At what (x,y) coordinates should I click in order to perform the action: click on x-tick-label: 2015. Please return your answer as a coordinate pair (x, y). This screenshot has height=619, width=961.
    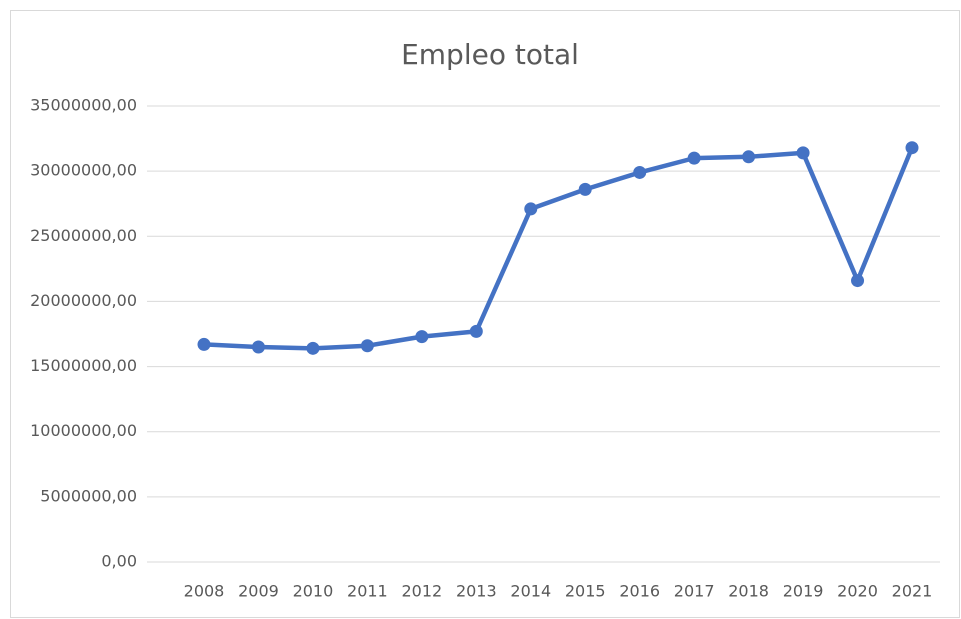
    Looking at the image, I should click on (585, 591).